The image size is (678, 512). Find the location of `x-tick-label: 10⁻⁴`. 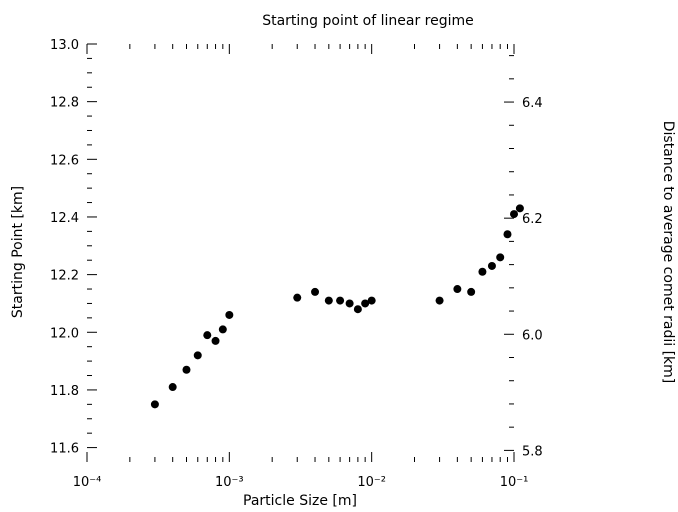

x-tick-label: 10⁻⁴ is located at coordinates (87, 482).